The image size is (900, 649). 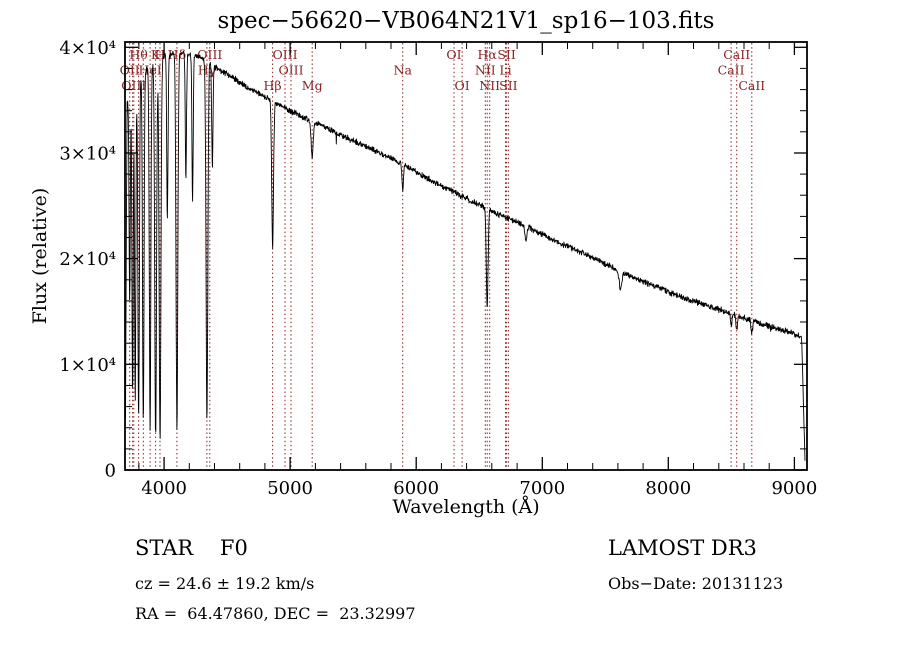 What do you see at coordinates (87, 48) in the screenshot?
I see `y-tick-label: 4×10⁴` at bounding box center [87, 48].